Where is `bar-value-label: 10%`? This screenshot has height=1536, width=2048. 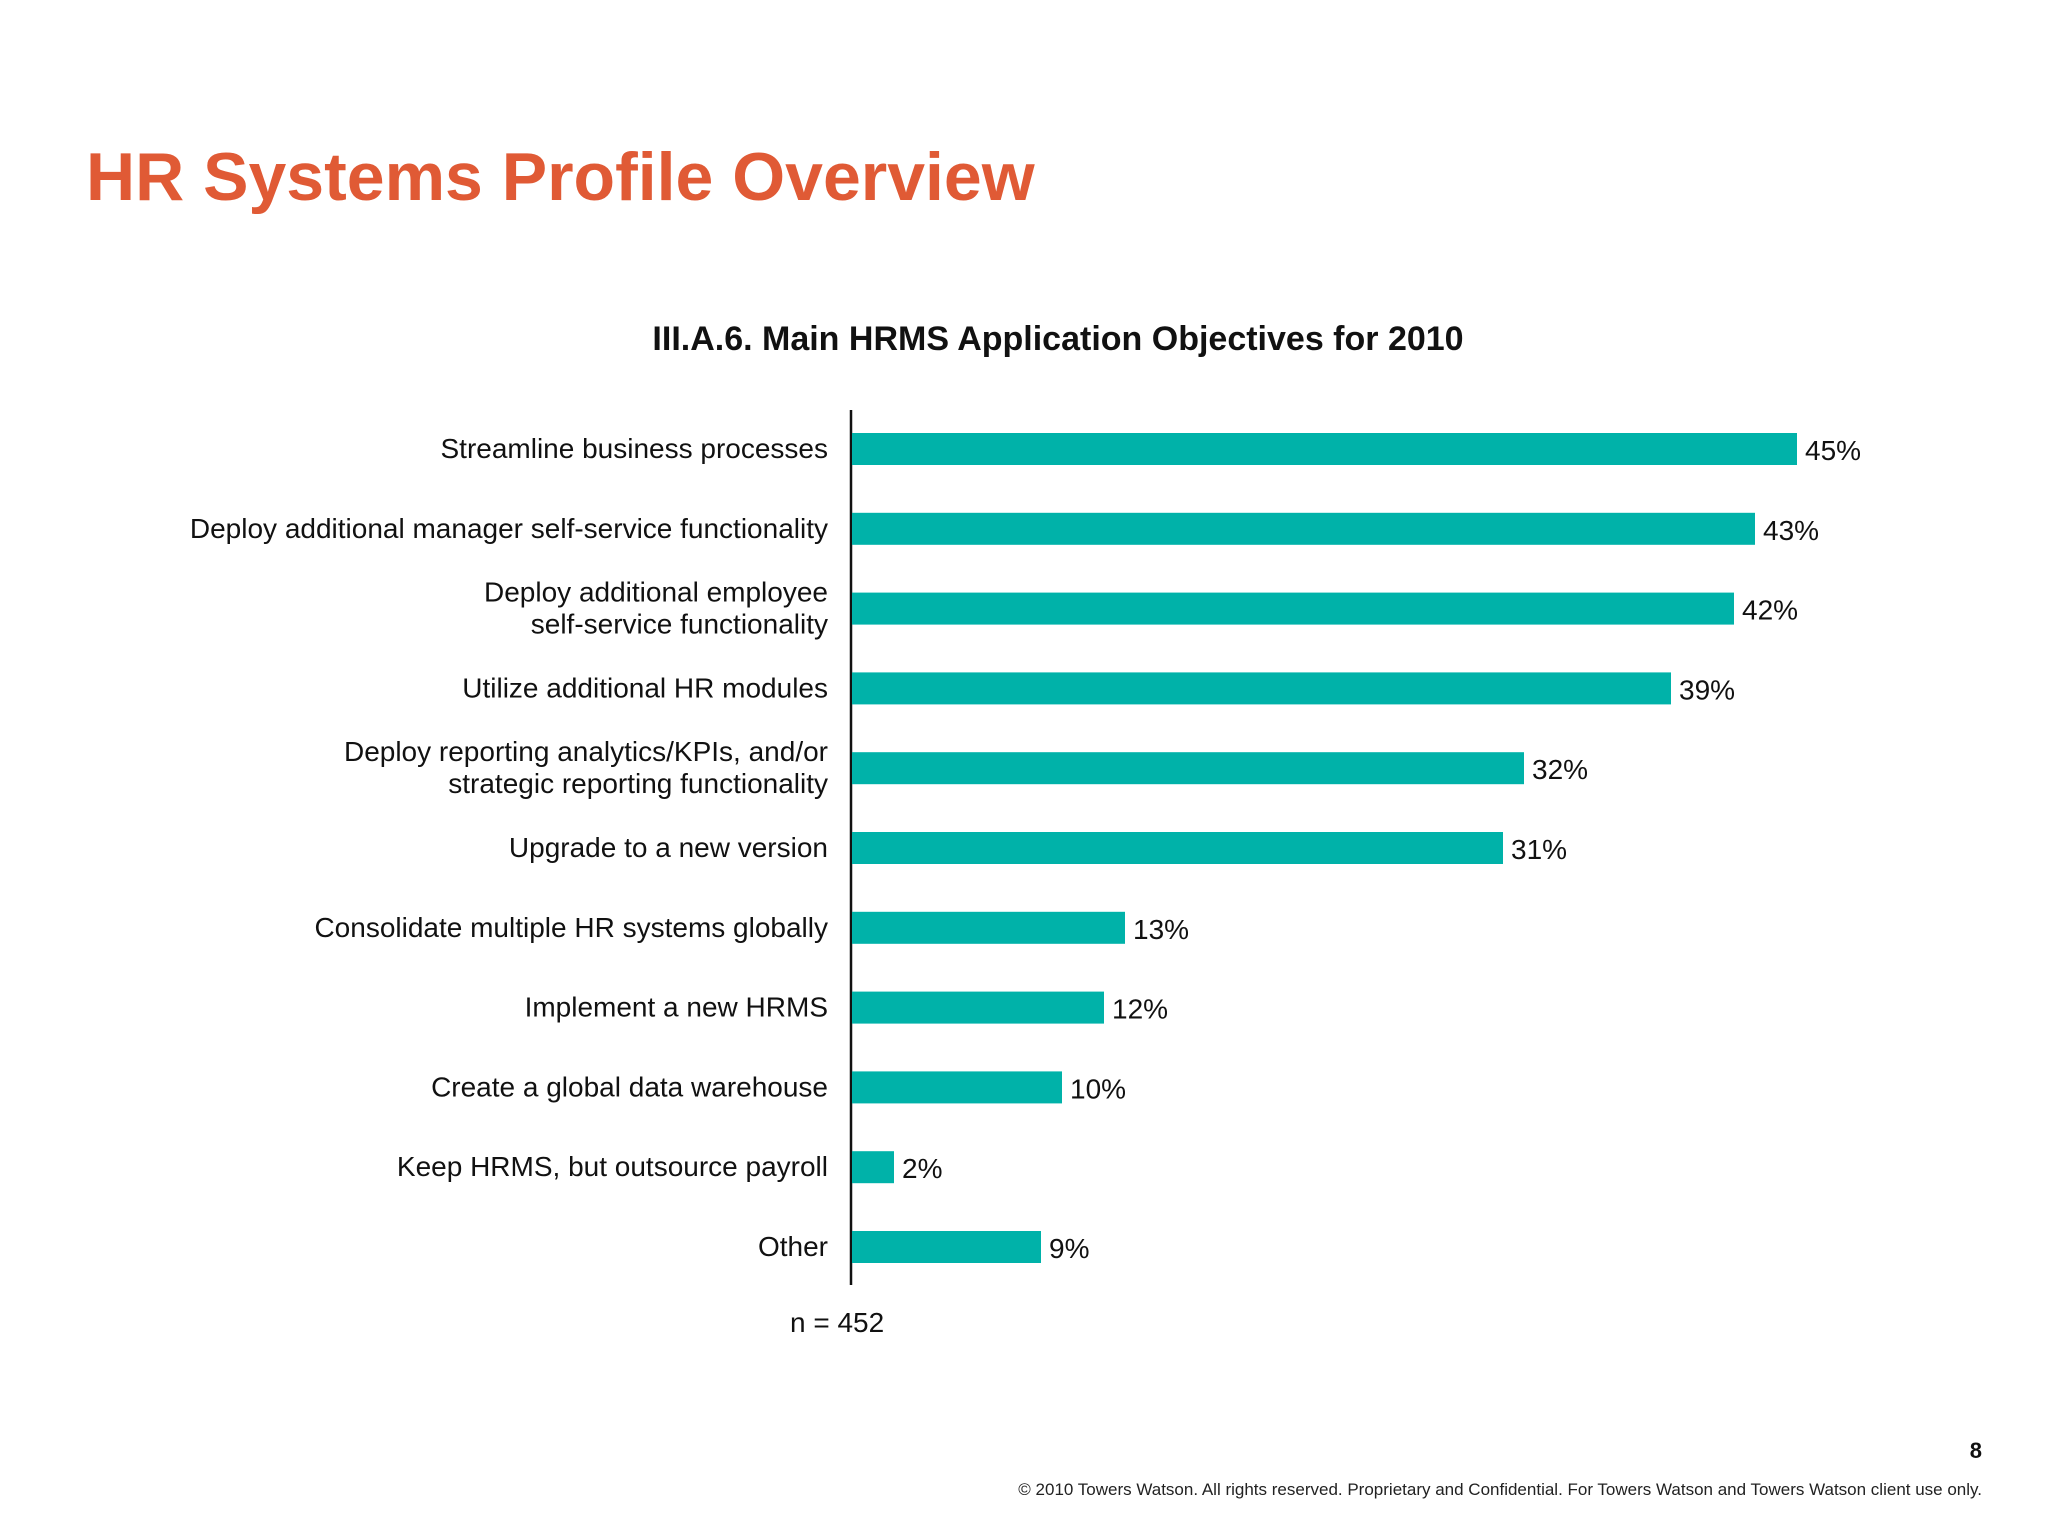 bar-value-label: 10% is located at coordinates (1098, 1088).